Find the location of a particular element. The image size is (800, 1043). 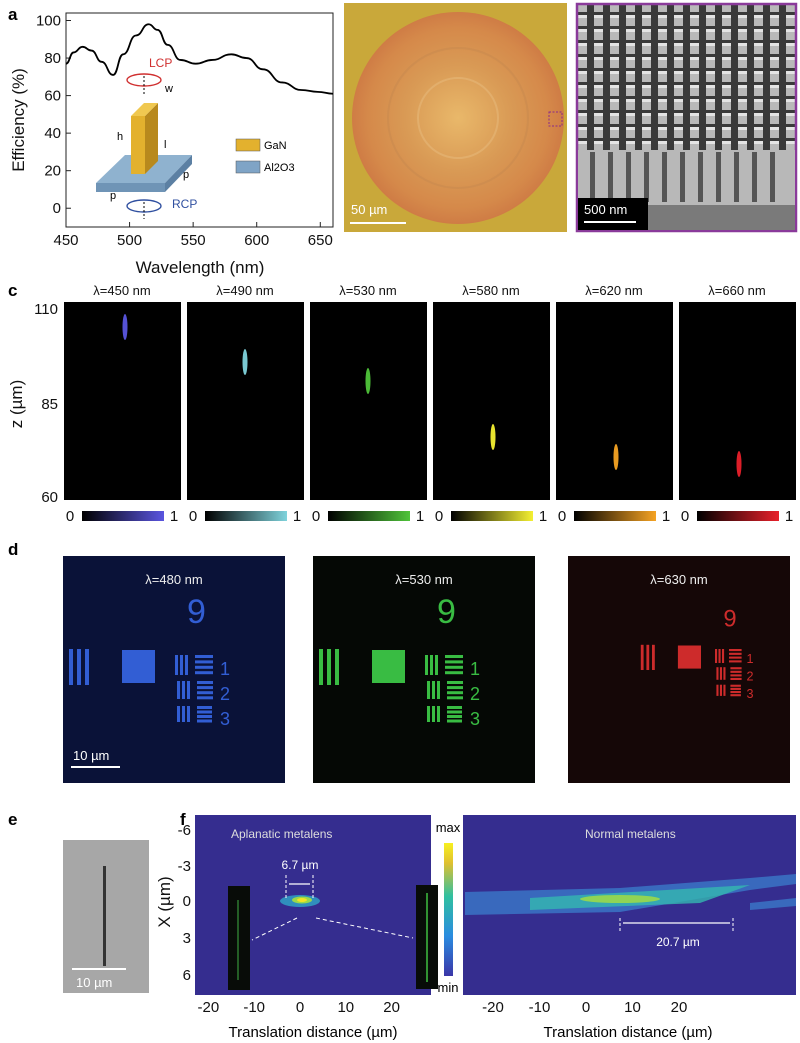

w-label: w is located at coordinates (168, 89).